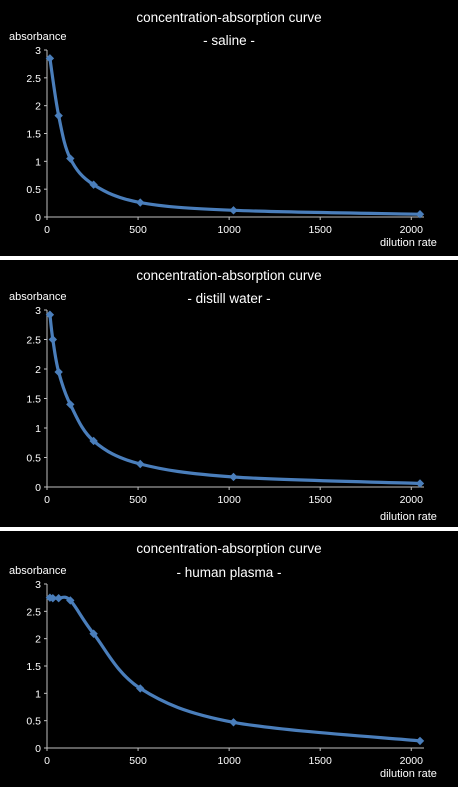  I want to click on chart-subtitle: - distill water -, so click(228, 298).